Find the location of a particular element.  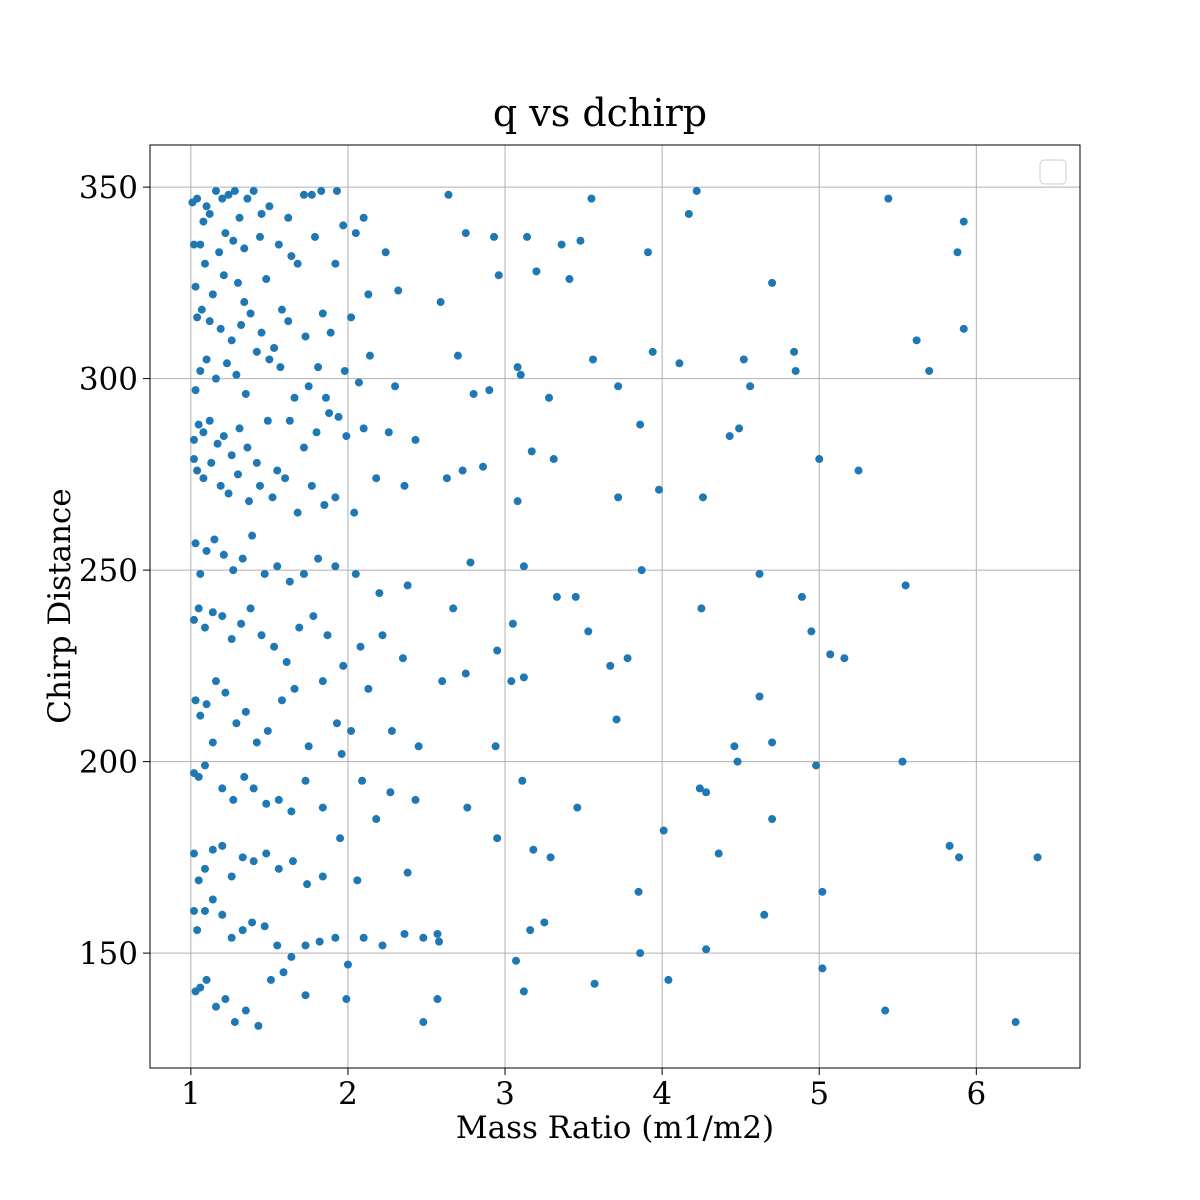

y-tick-label: 300 is located at coordinates (108, 380).